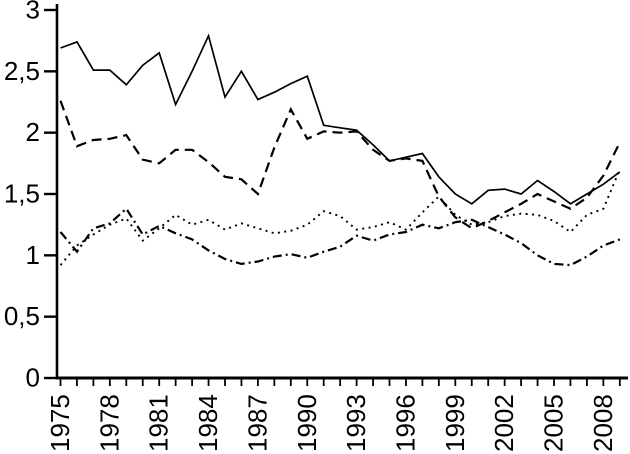 This screenshot has height=454, width=630. What do you see at coordinates (33, 132) in the screenshot?
I see `y-tick-label: 2` at bounding box center [33, 132].